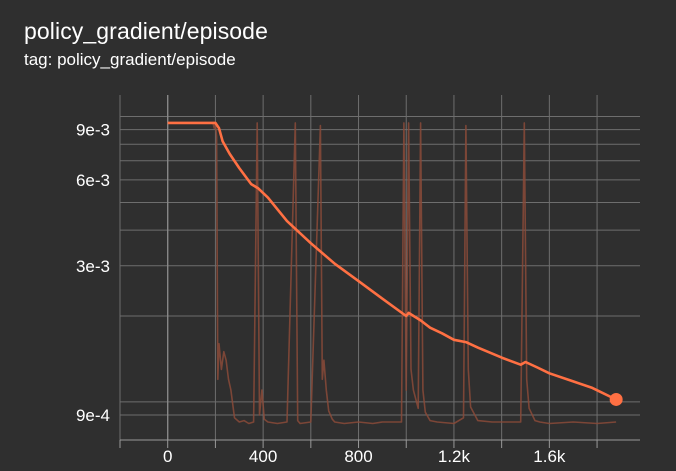 The height and width of the screenshot is (471, 676). What do you see at coordinates (358, 456) in the screenshot?
I see `x-tick-label: 800` at bounding box center [358, 456].